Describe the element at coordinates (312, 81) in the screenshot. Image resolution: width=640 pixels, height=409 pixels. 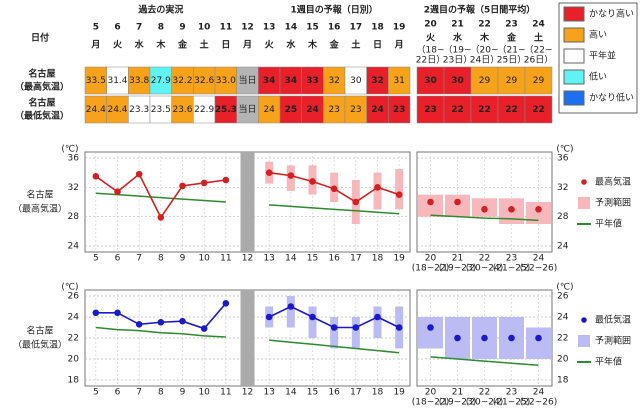
I see `cell-value: 33` at that location.